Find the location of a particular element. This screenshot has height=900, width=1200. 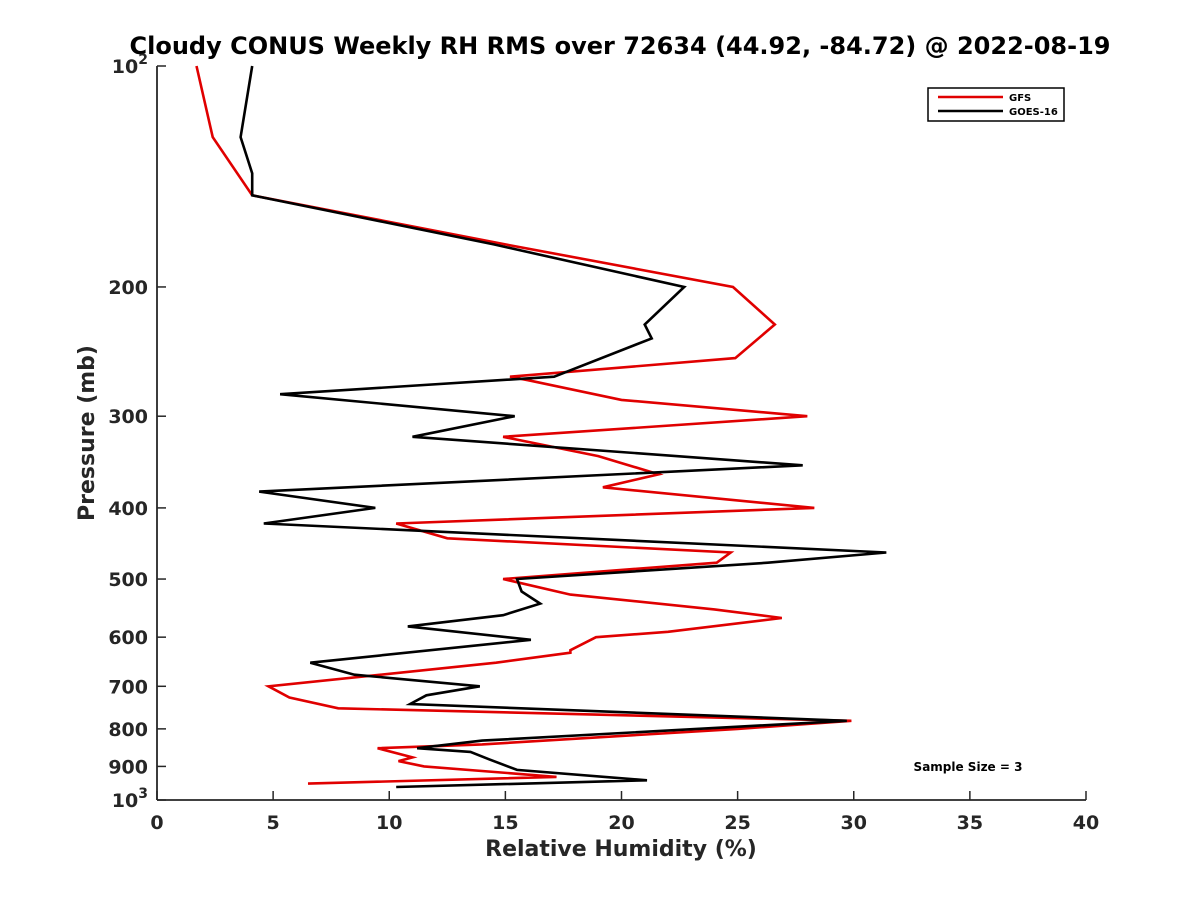

y-tick-label-4: 500 is located at coordinates (128, 580).